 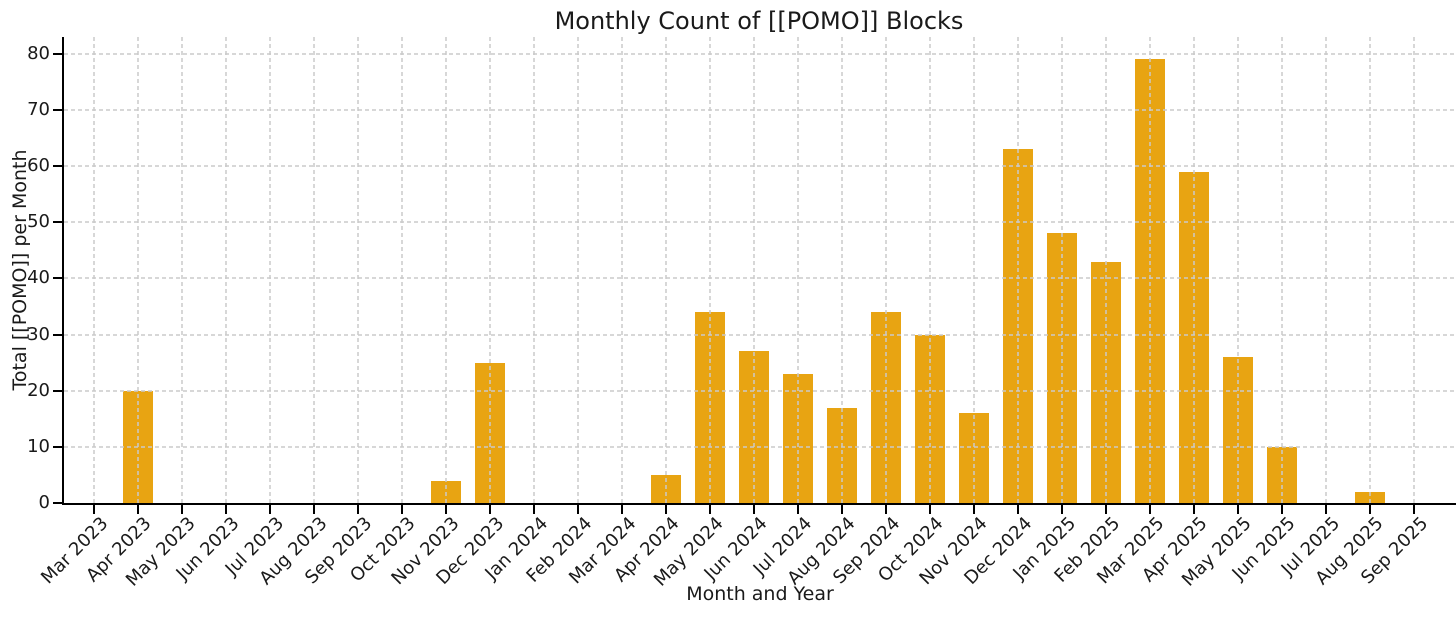 I want to click on y-tick-label: 30, so click(x=38, y=334).